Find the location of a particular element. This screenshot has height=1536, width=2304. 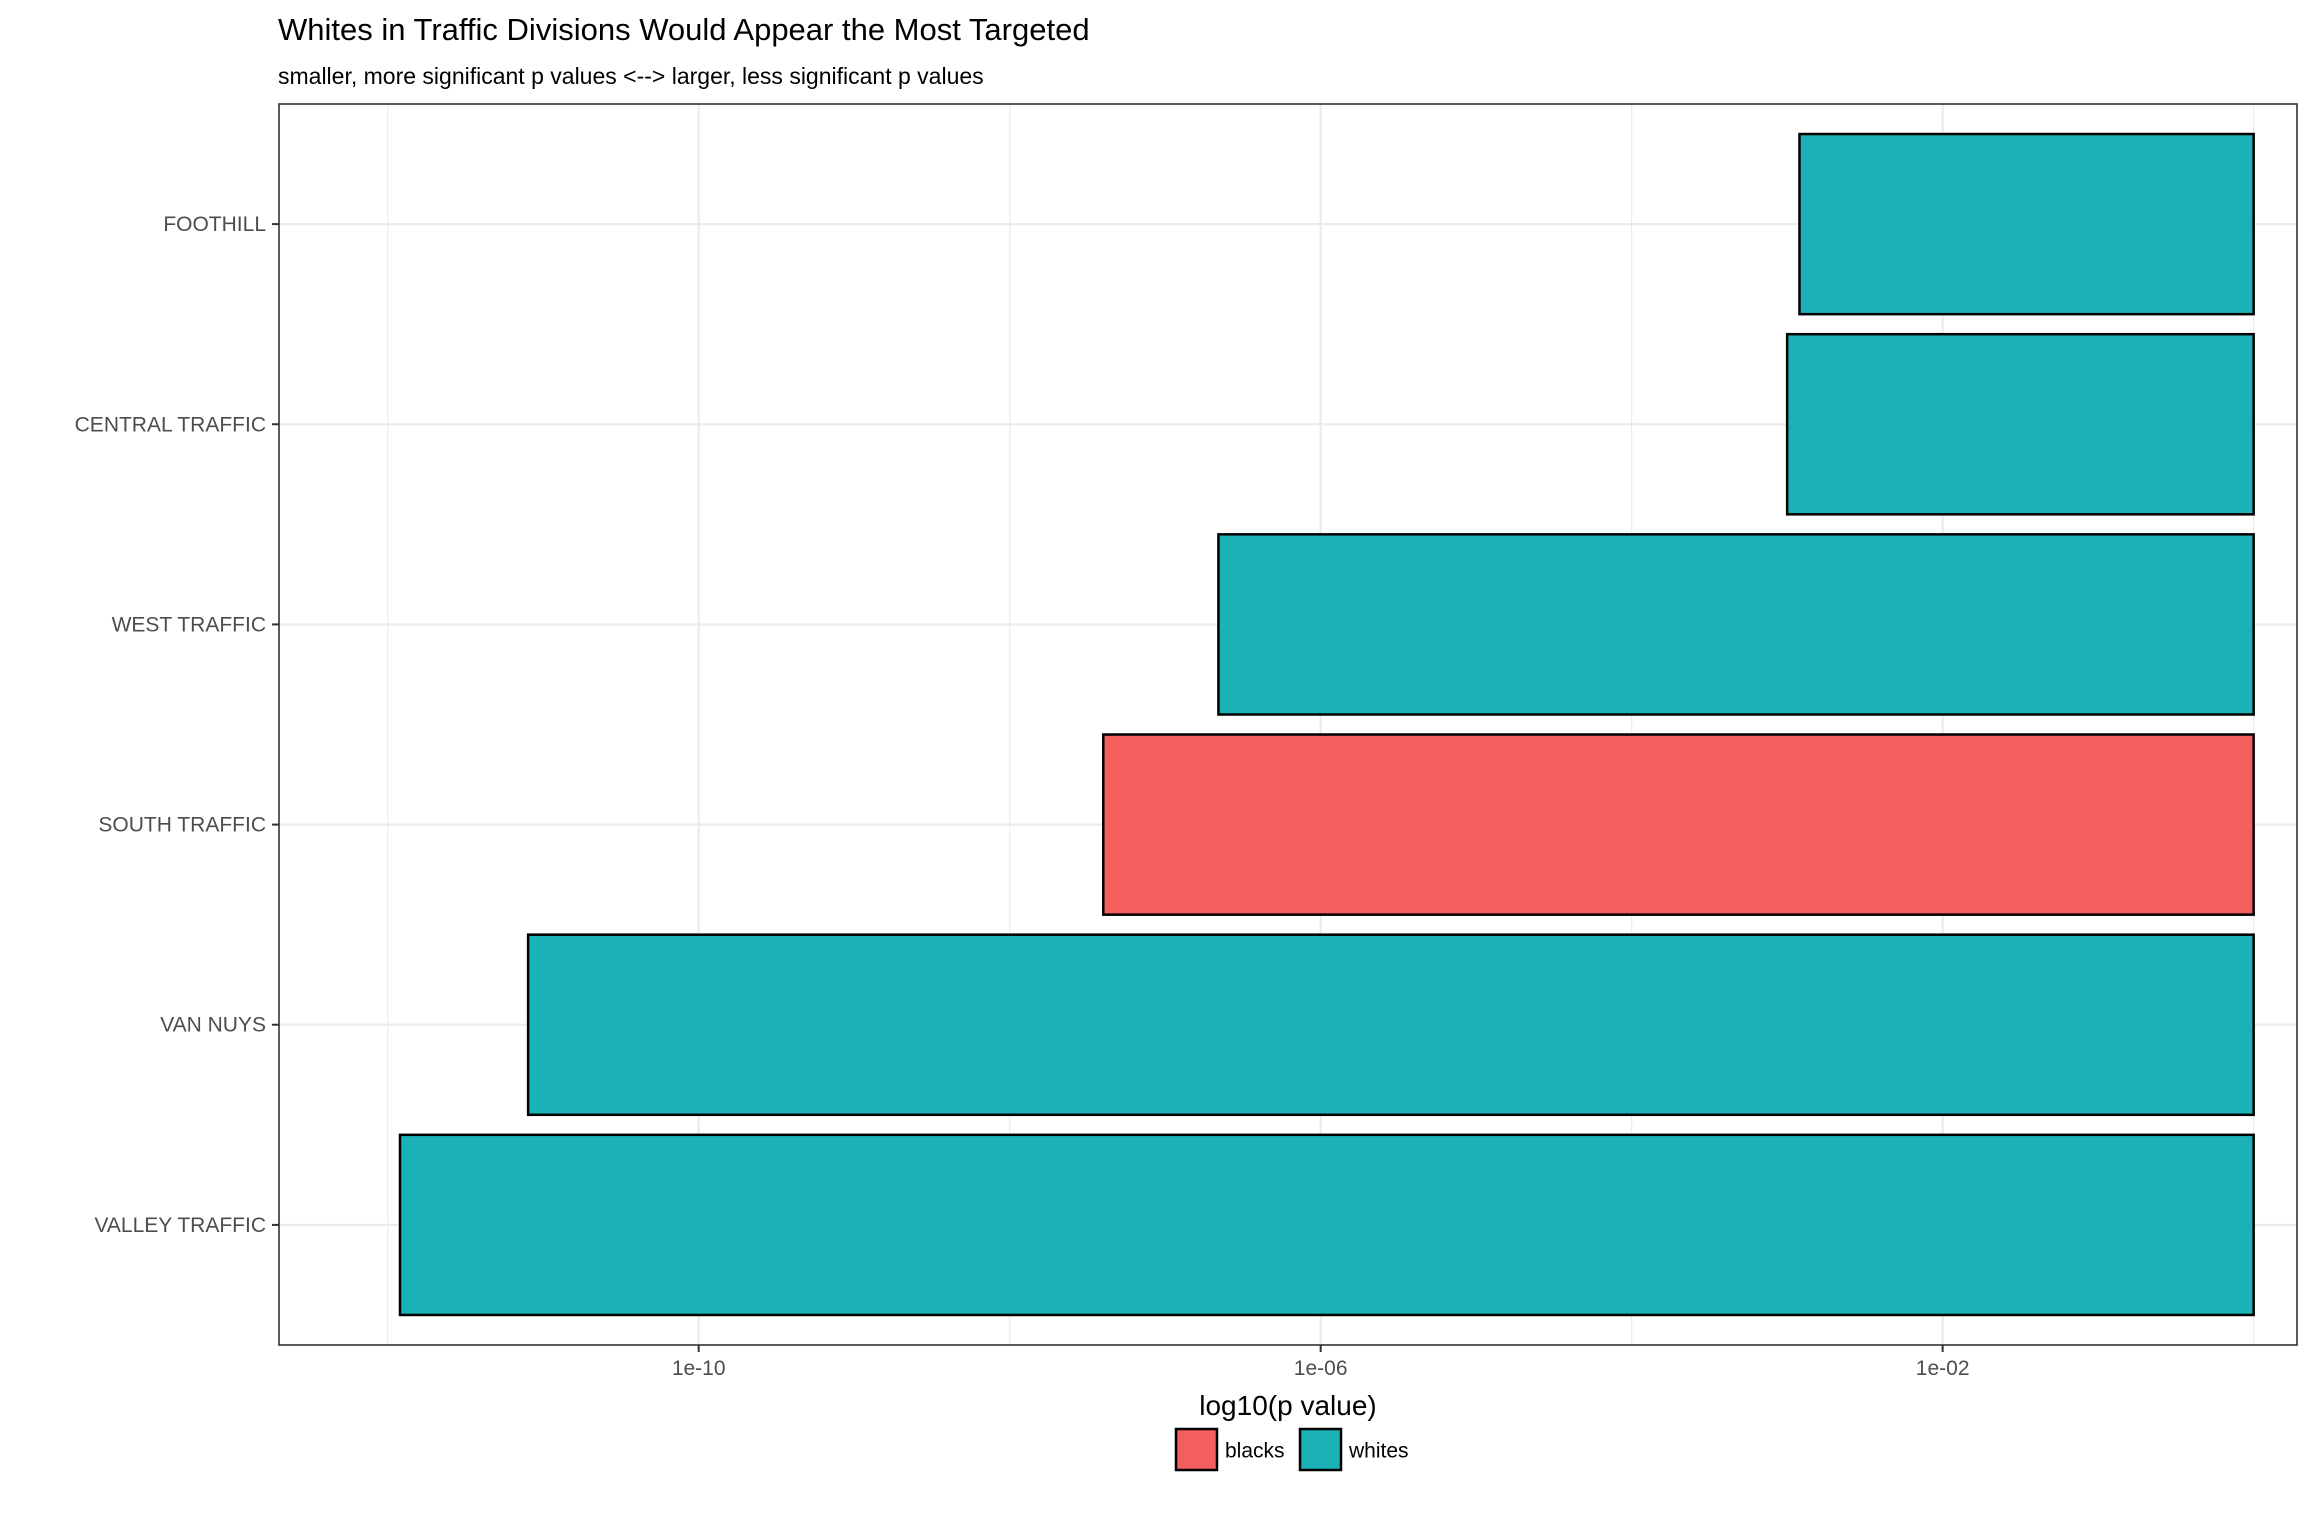

x-tick-label: 1e-02 is located at coordinates (1943, 1368).